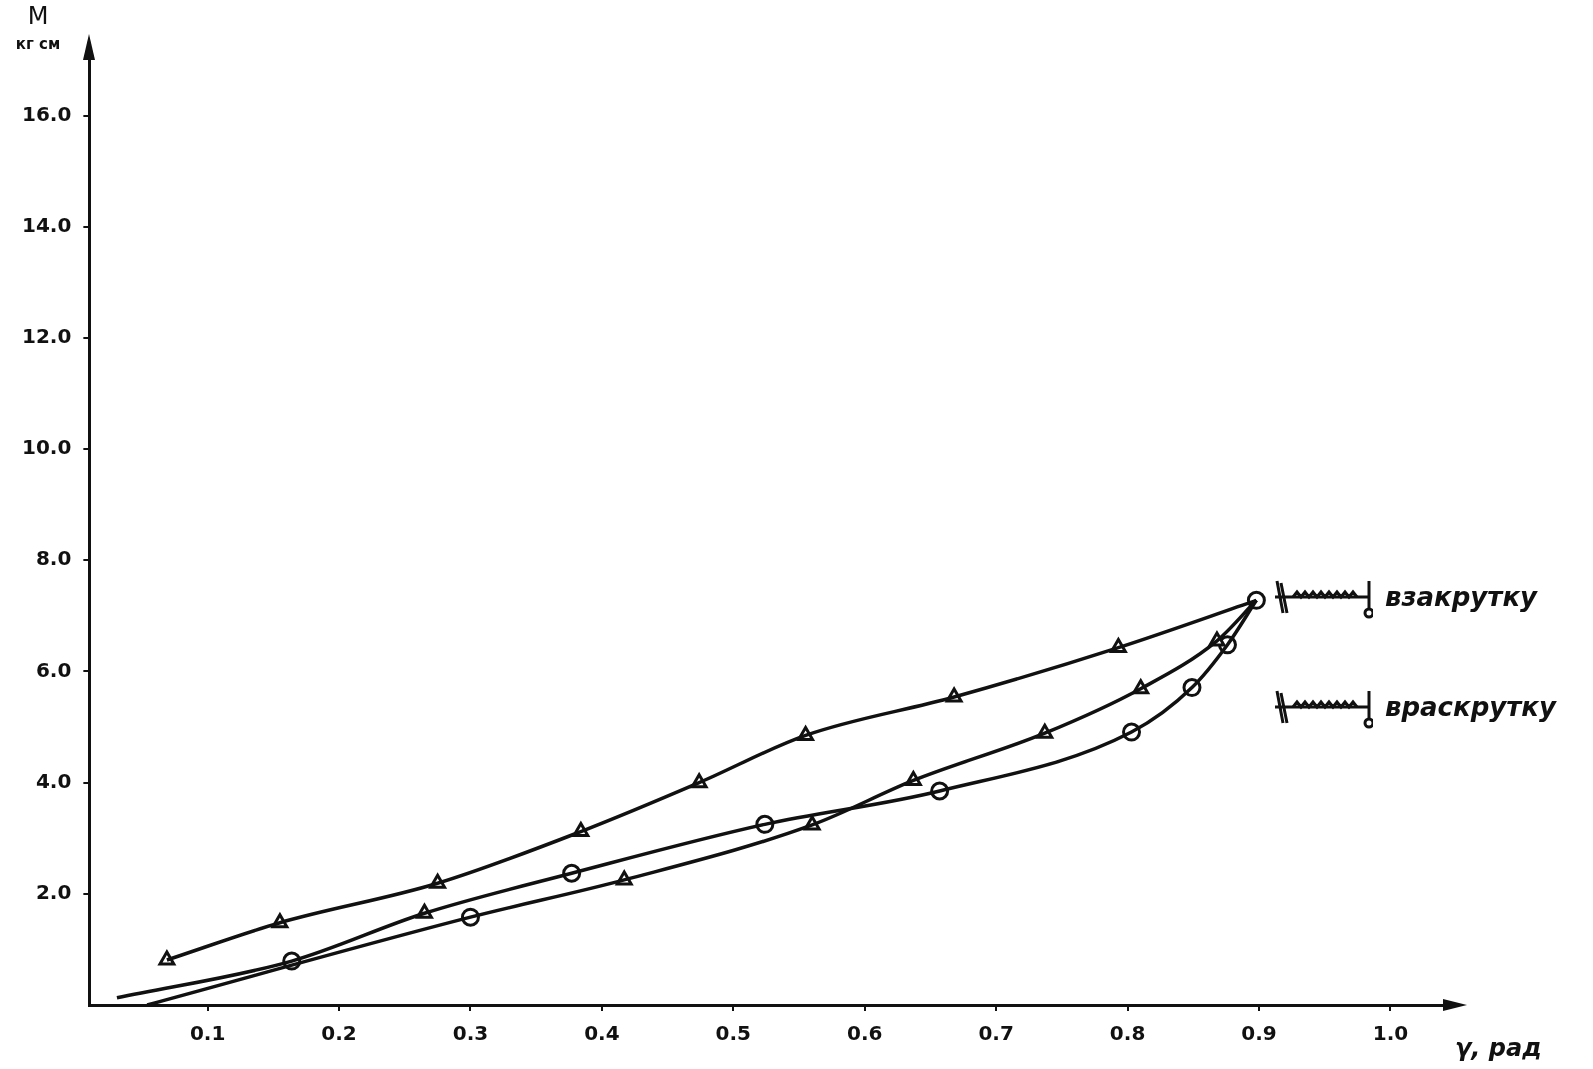  I want to click on y-axis-title: M кг см, so click(38, 27).